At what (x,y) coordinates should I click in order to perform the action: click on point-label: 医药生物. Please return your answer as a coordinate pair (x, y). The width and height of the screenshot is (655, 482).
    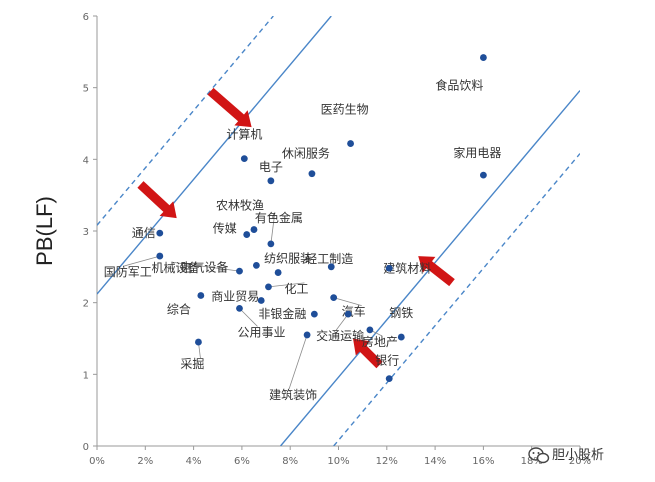
    Looking at the image, I should click on (345, 110).